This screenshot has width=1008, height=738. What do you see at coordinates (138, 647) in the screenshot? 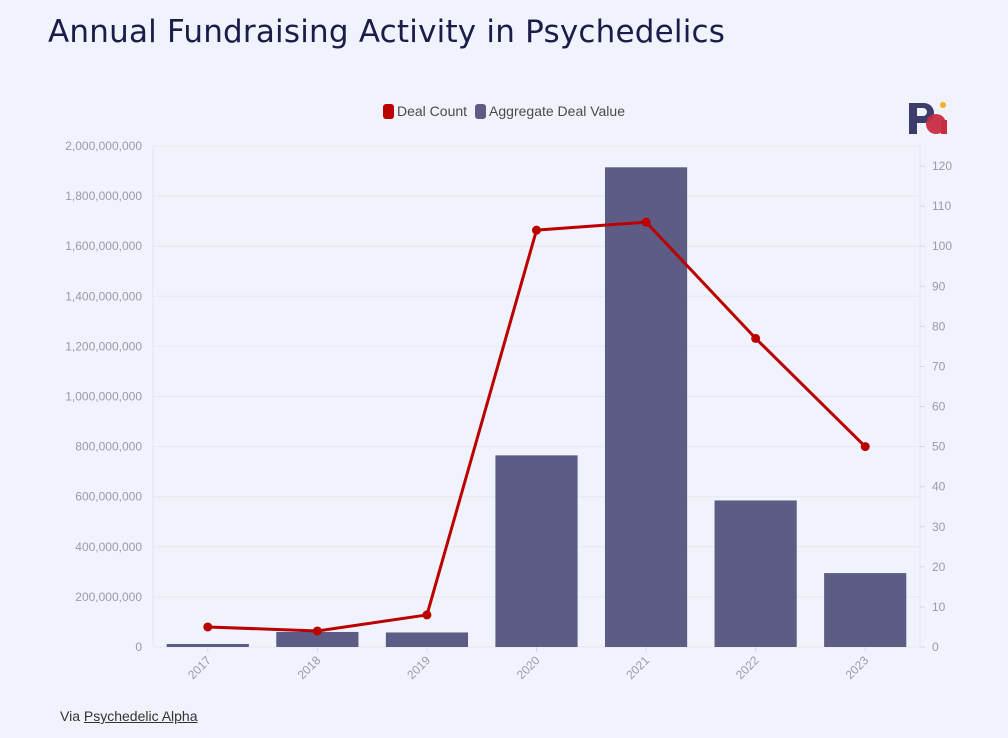
I see `y-left-tick-label: 0` at bounding box center [138, 647].